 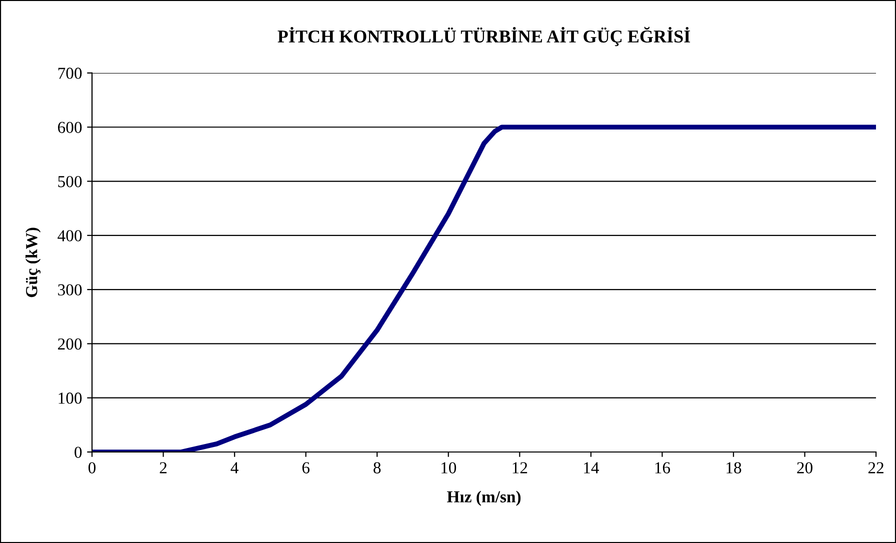 What do you see at coordinates (33, 263) in the screenshot?
I see `y-axis-title: Güç (kW)` at bounding box center [33, 263].